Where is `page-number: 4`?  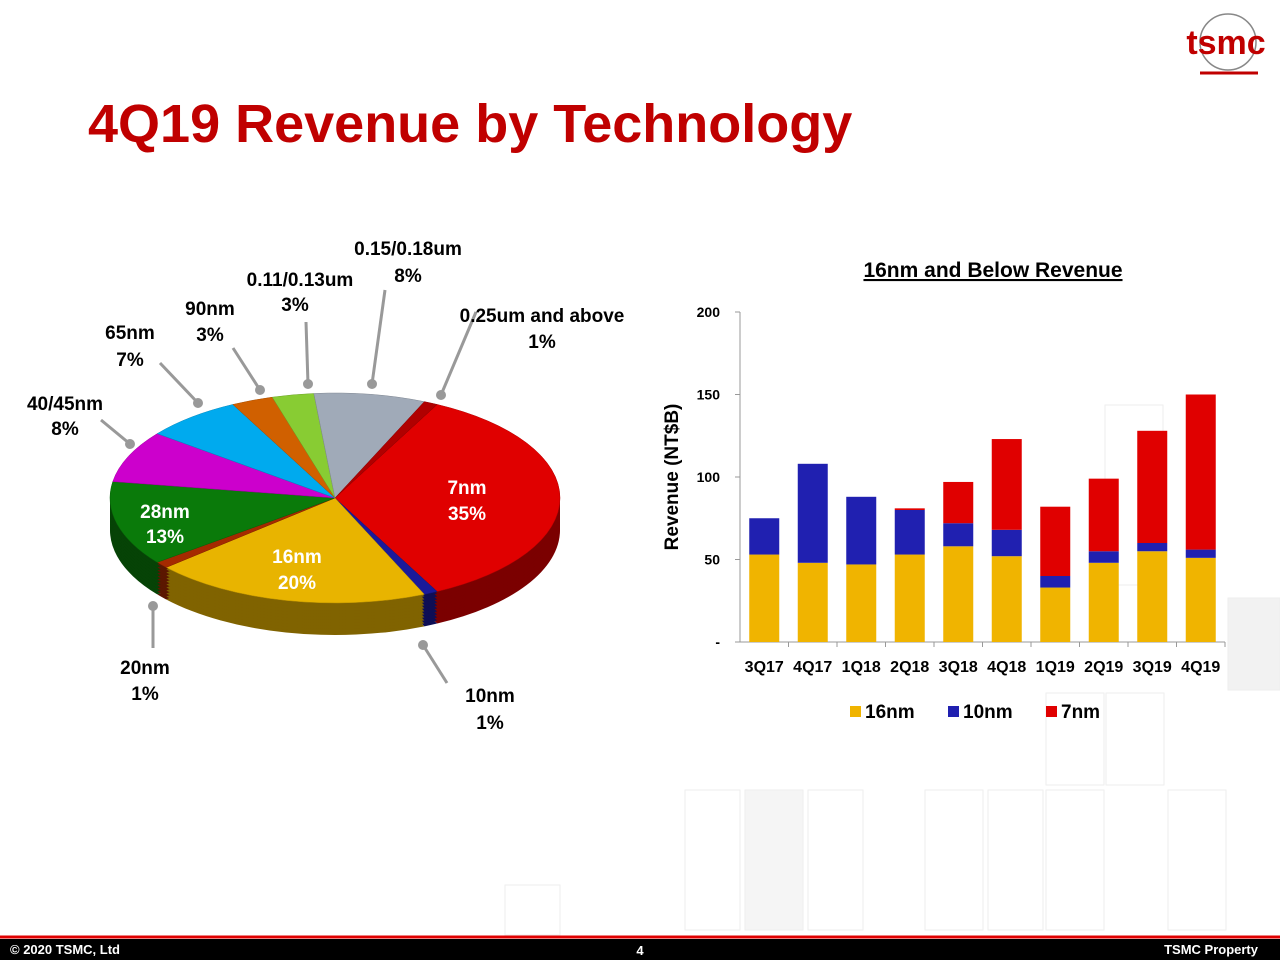 page-number: 4 is located at coordinates (640, 950).